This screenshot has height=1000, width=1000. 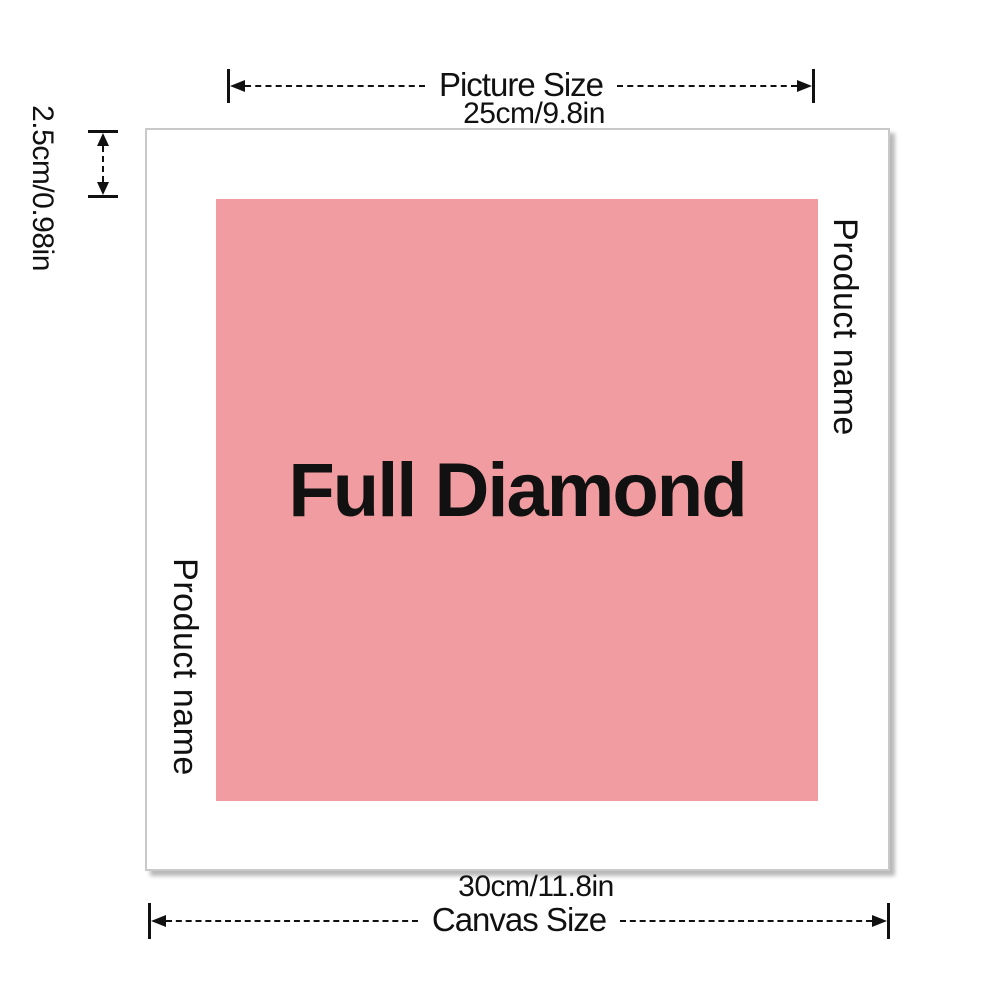 I want to click on canvas-size-label: Canvas Size, so click(x=519, y=919).